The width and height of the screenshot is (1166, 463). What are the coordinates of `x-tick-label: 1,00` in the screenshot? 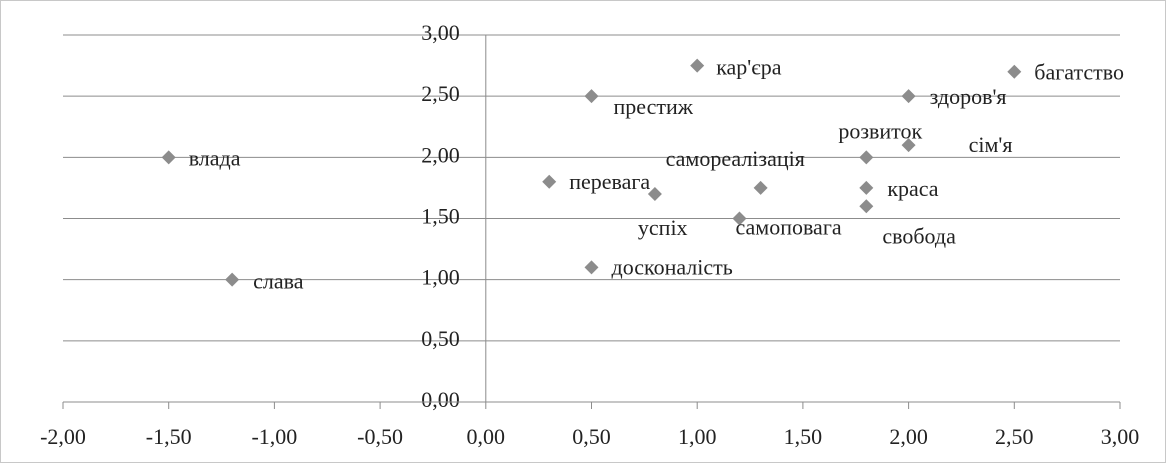 It's located at (697, 436).